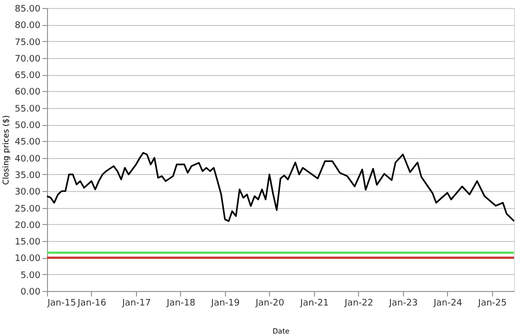 The image size is (528, 336). Describe the element at coordinates (314, 303) in the screenshot. I see `x-tick-label: Jan-21` at that location.